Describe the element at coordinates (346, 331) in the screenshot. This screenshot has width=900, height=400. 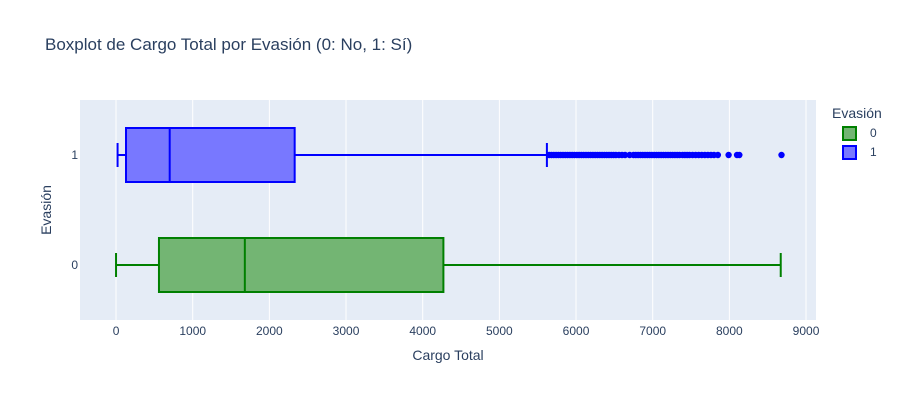
I see `x-tick-label: 3000` at that location.